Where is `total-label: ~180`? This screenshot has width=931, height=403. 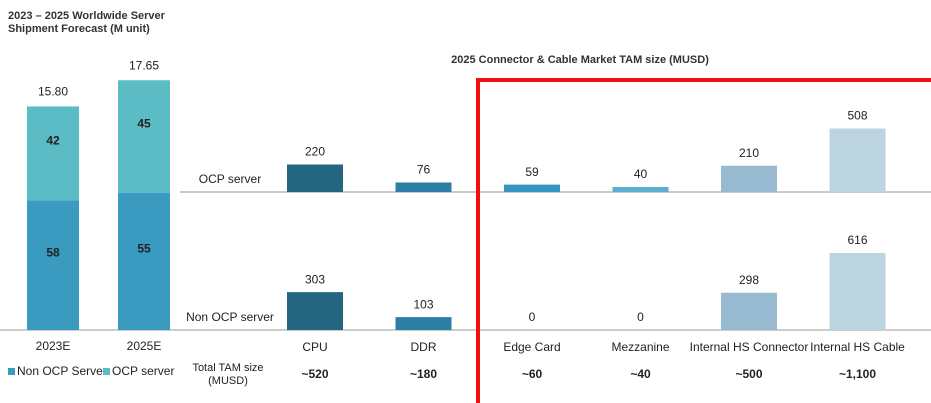 total-label: ~180 is located at coordinates (423, 374).